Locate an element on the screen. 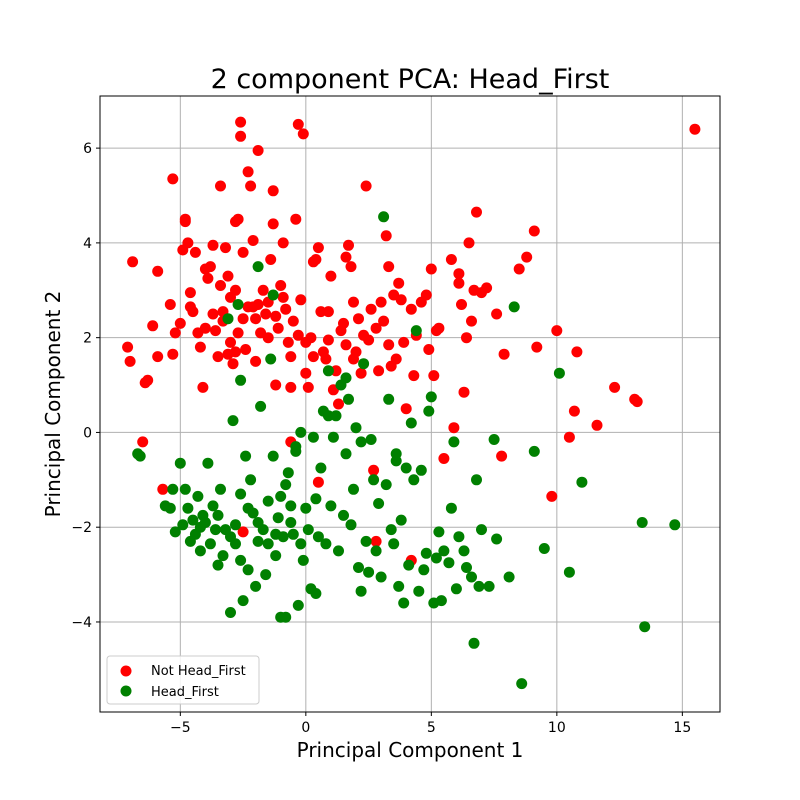 Image resolution: width=800 pixels, height=800 pixels. x-tick-label: −5 is located at coordinates (180, 728).